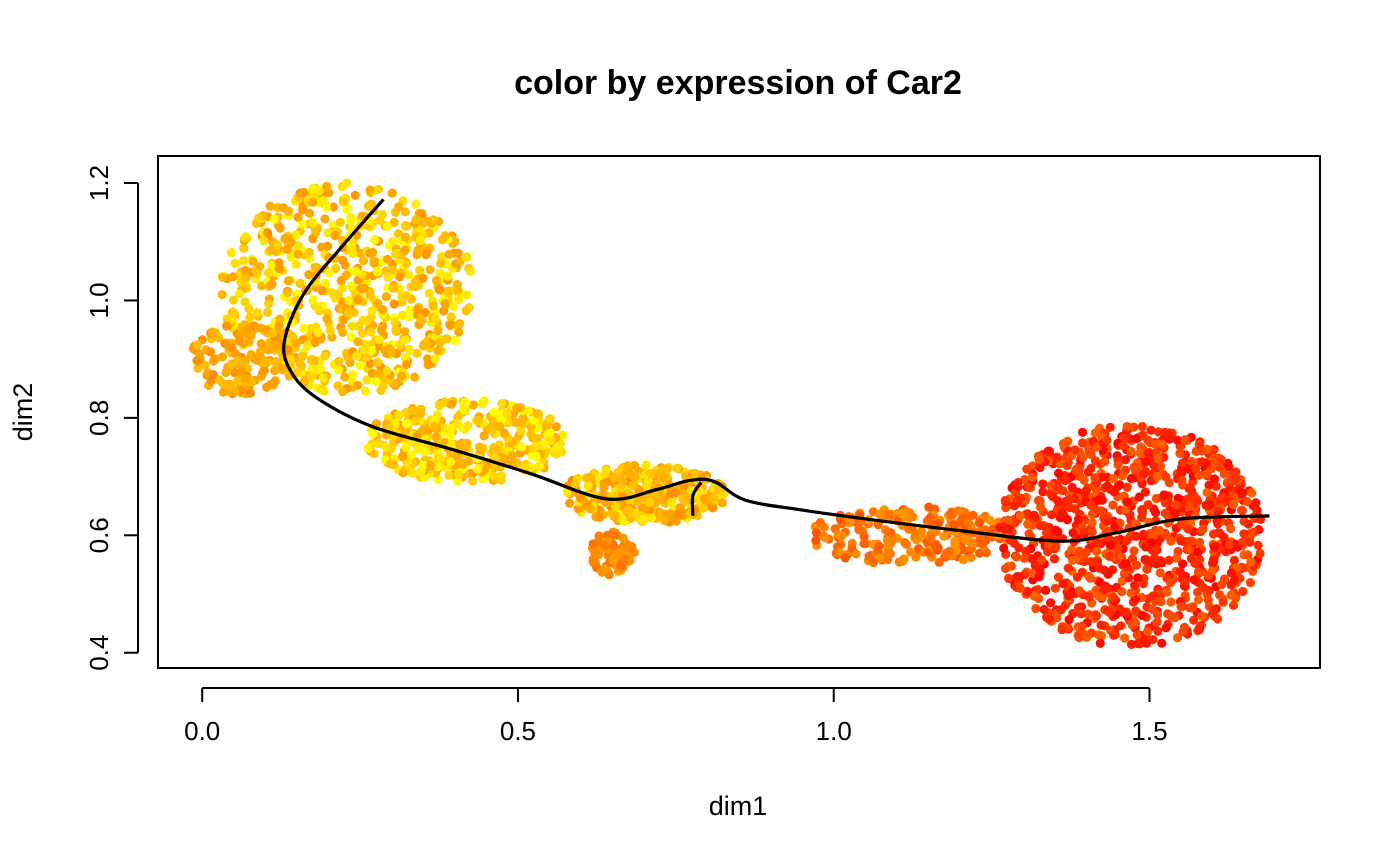  I want to click on y-tick-label: 1.0, so click(99, 300).